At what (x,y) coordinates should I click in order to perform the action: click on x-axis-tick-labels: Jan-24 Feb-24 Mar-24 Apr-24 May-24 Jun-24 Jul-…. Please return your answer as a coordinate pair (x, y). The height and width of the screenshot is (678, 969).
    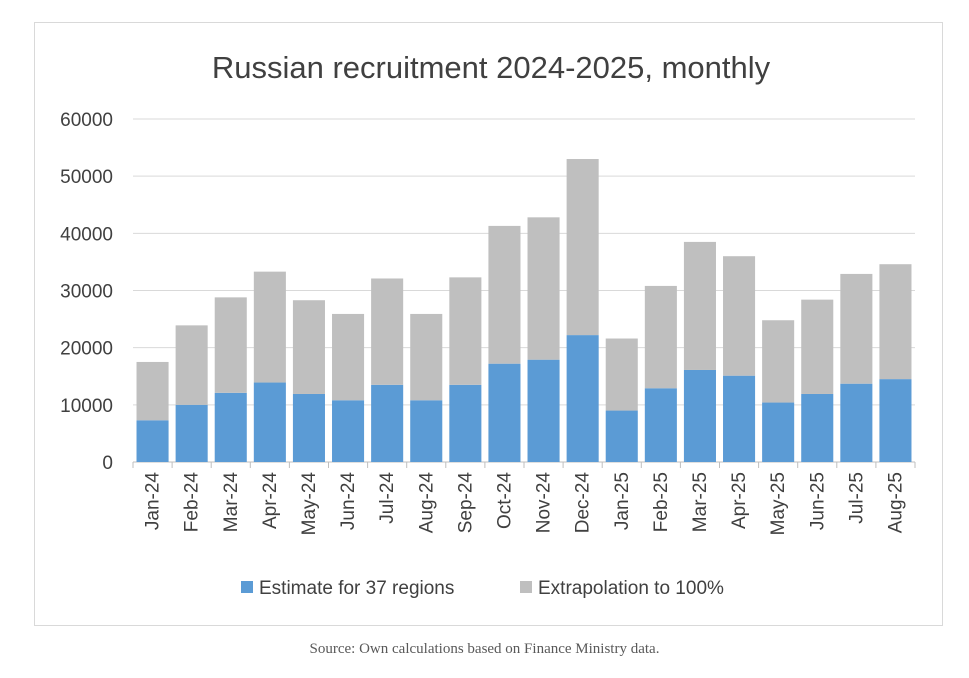
    Looking at the image, I should click on (524, 499).